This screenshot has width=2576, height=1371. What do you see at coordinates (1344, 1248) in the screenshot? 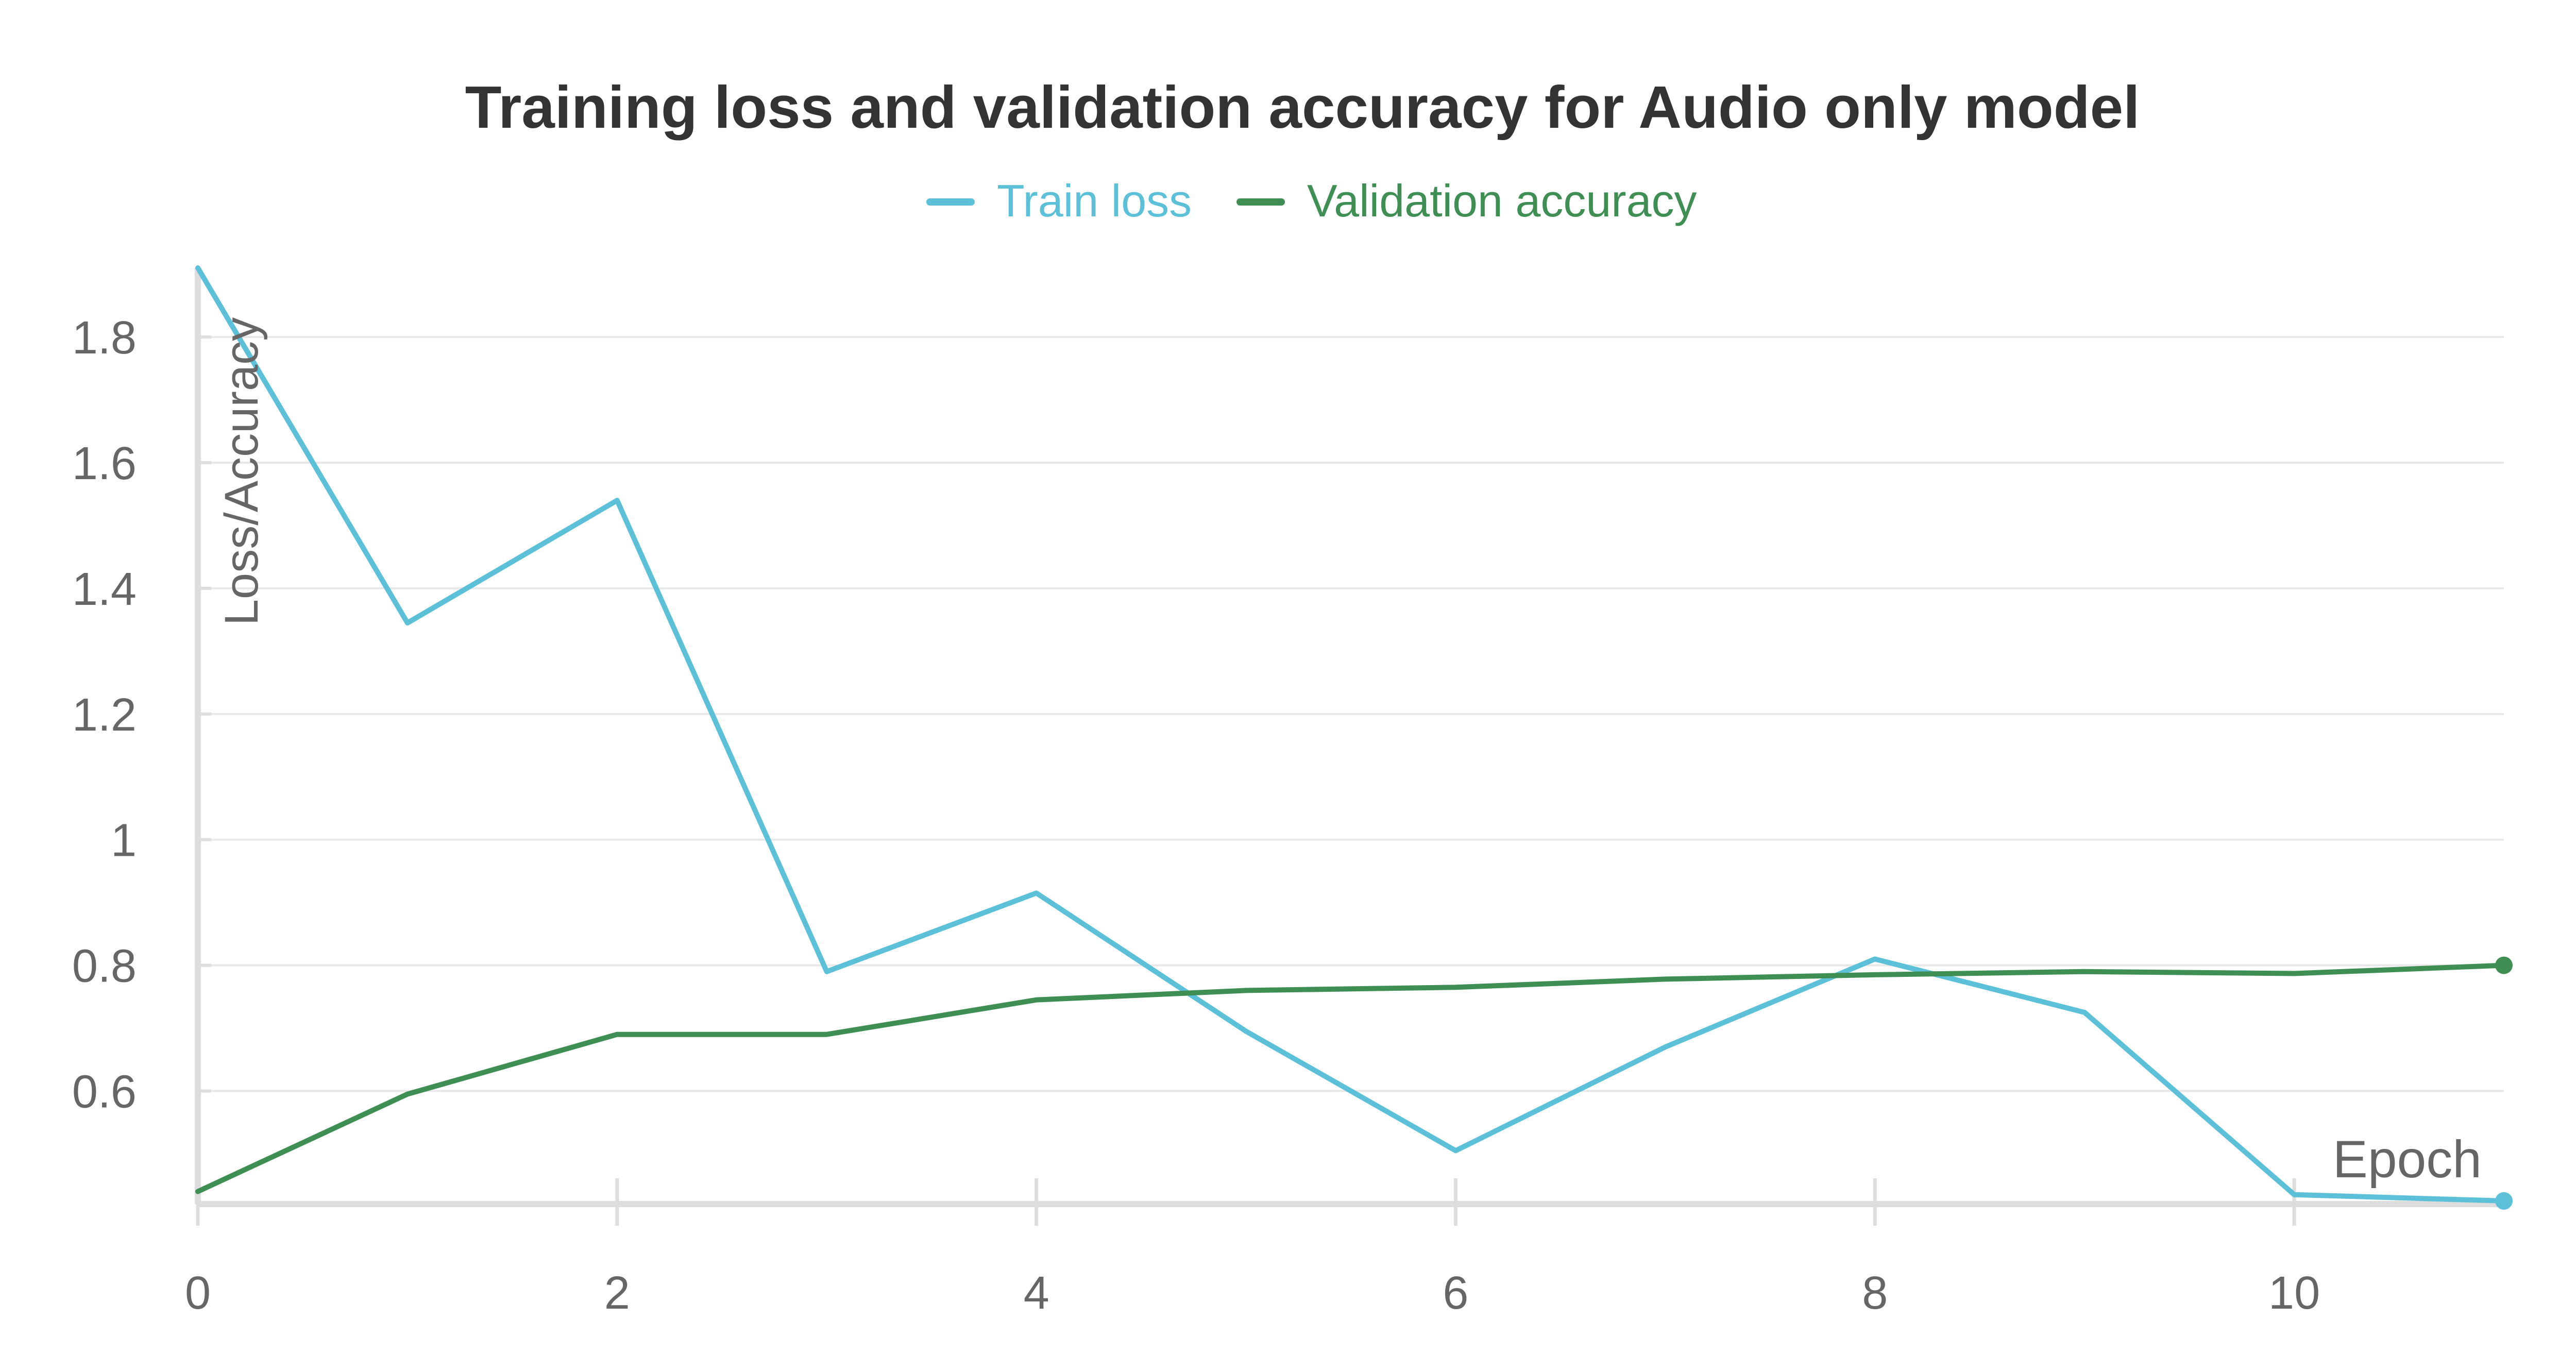
I see `x-axis: 0 2 4 6 8 10` at bounding box center [1344, 1248].